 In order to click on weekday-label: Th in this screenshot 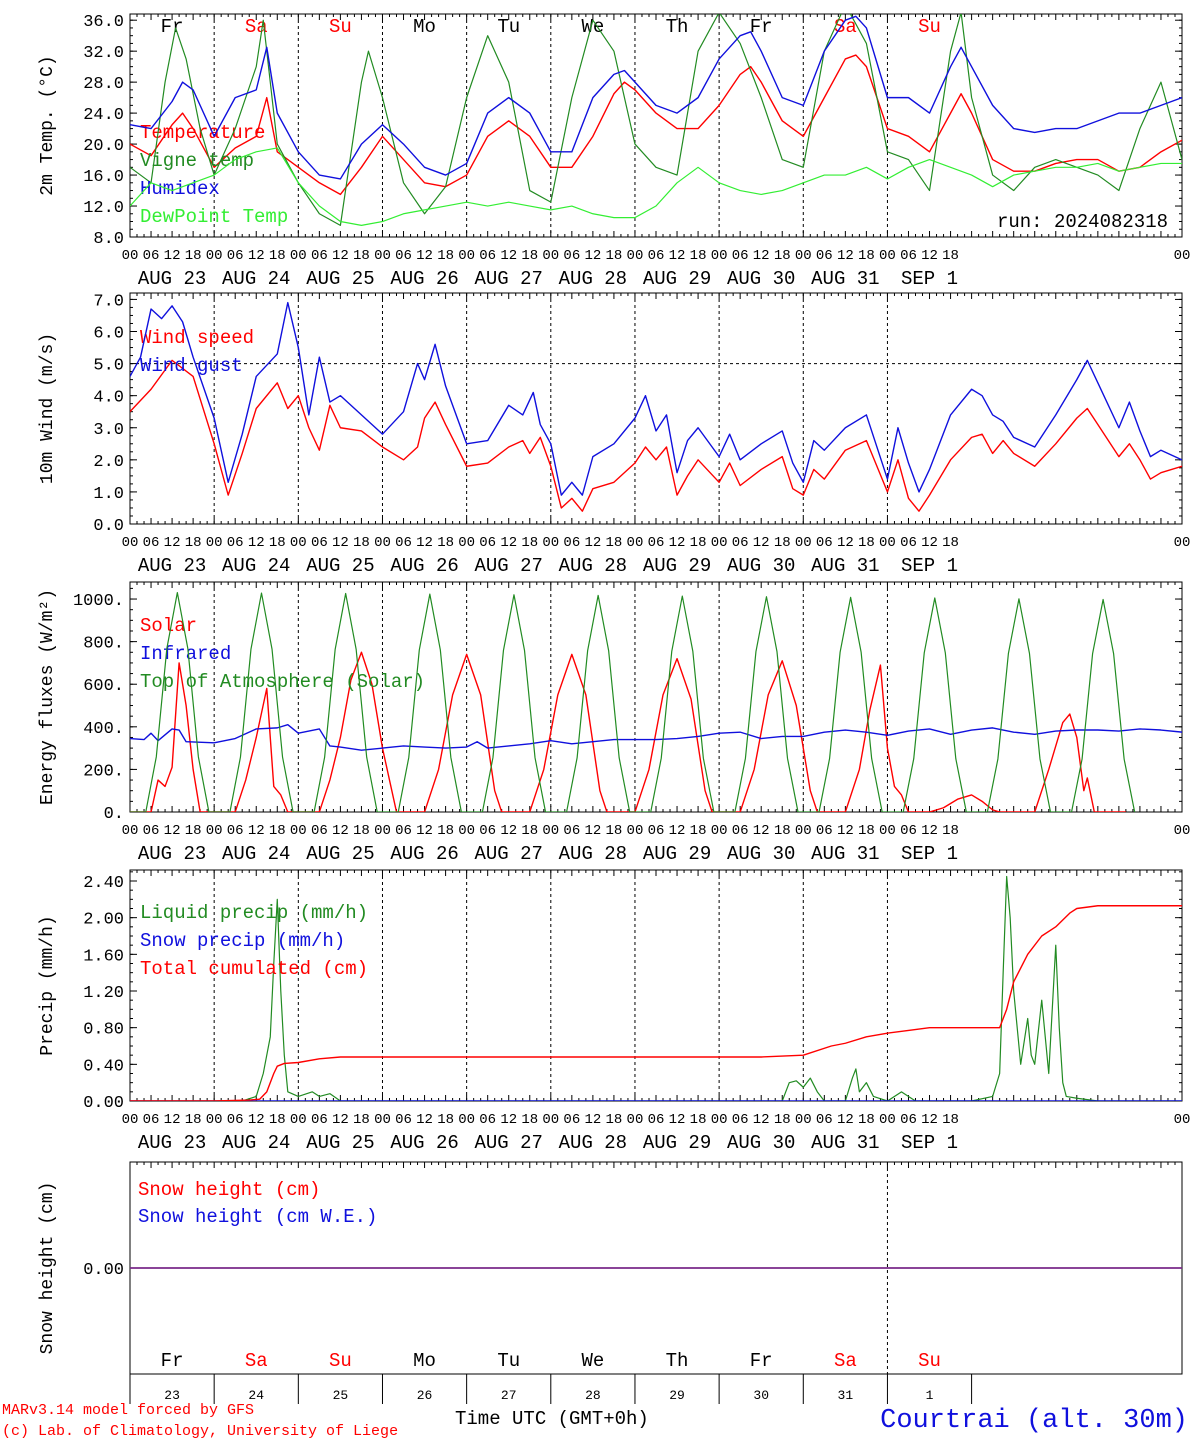, I will do `click(677, 27)`.